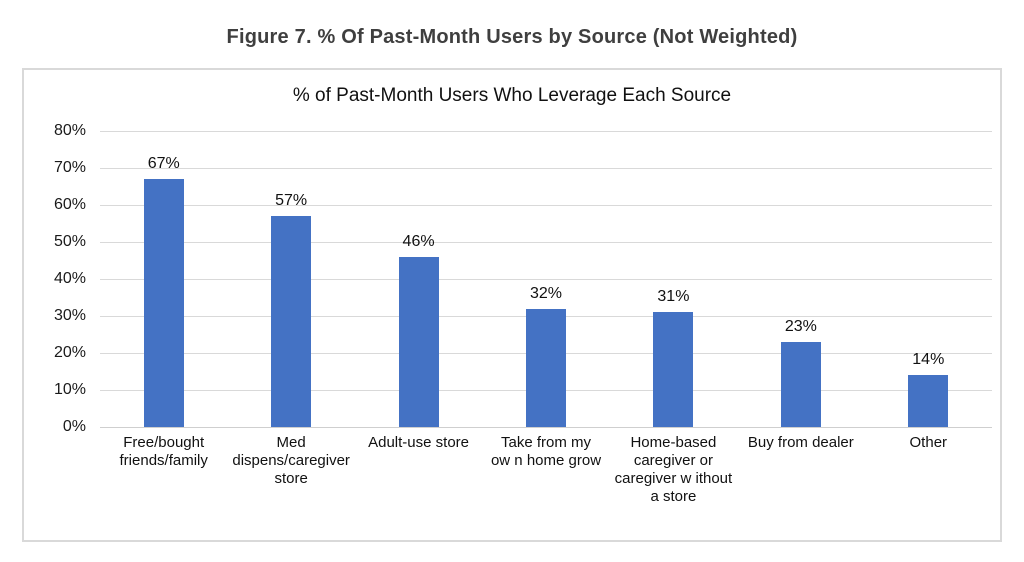  I want to click on y-axis-tick-label: 20%, so click(69, 352).